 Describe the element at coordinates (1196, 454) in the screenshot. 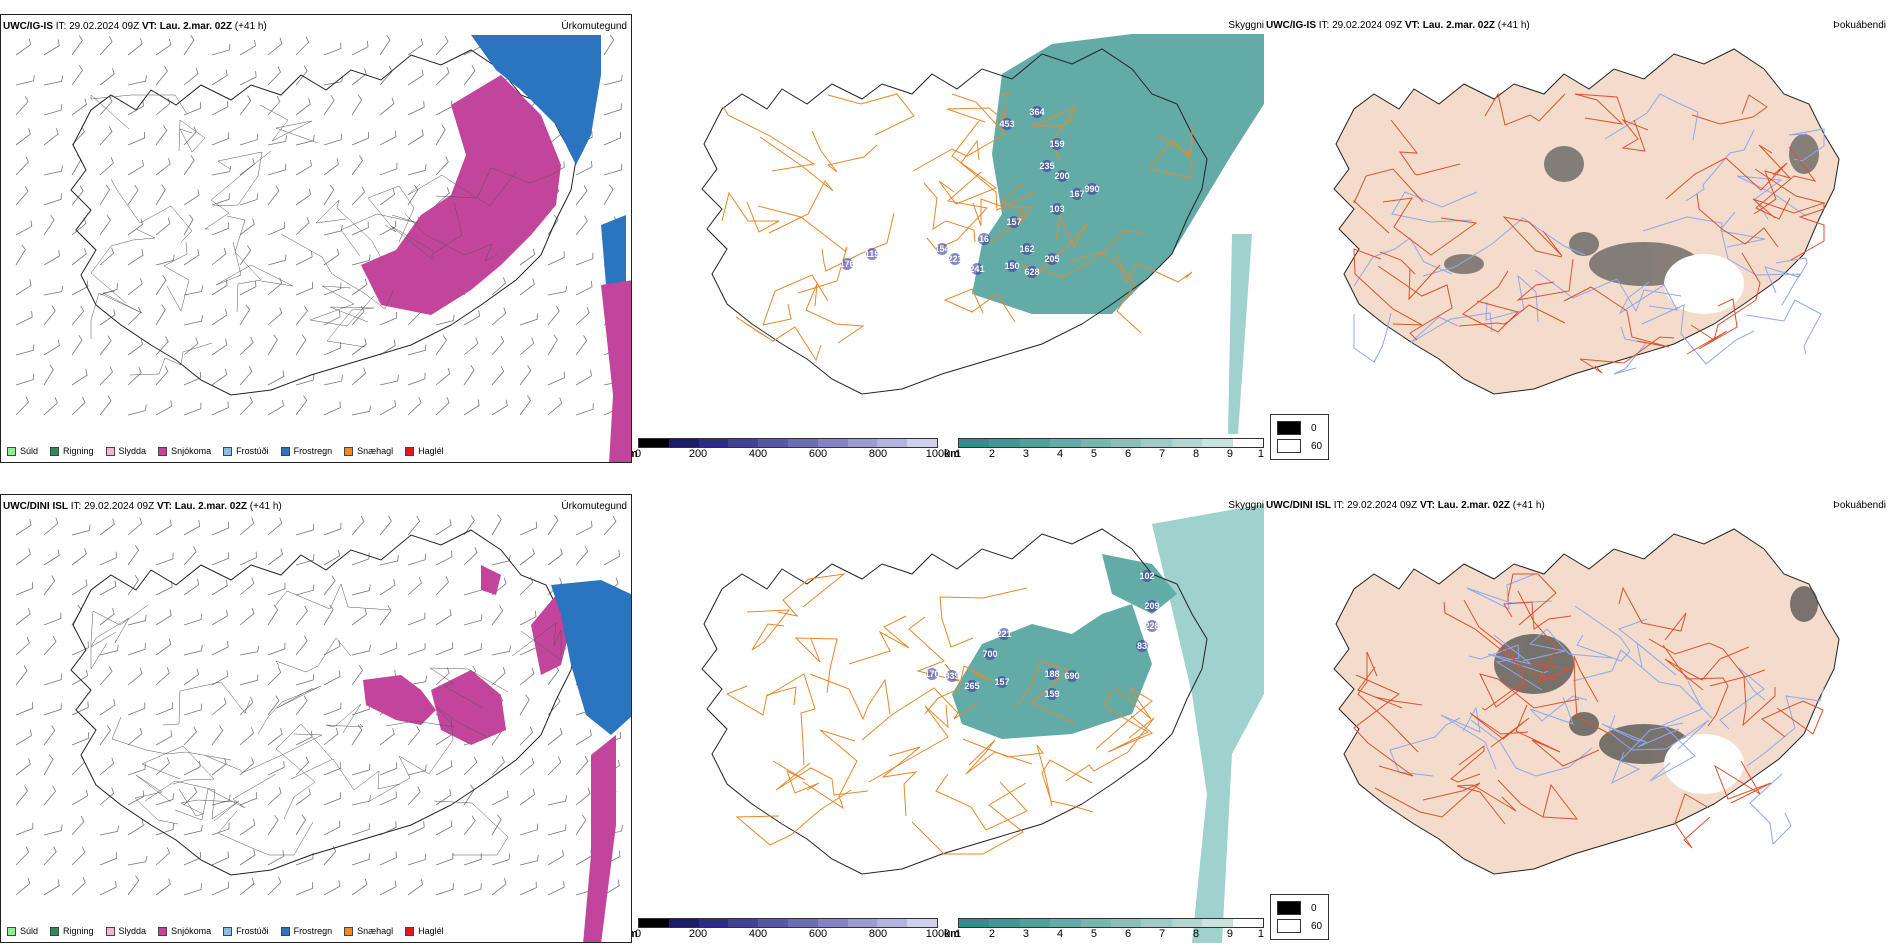

I see `colorbar-tick: 8` at that location.